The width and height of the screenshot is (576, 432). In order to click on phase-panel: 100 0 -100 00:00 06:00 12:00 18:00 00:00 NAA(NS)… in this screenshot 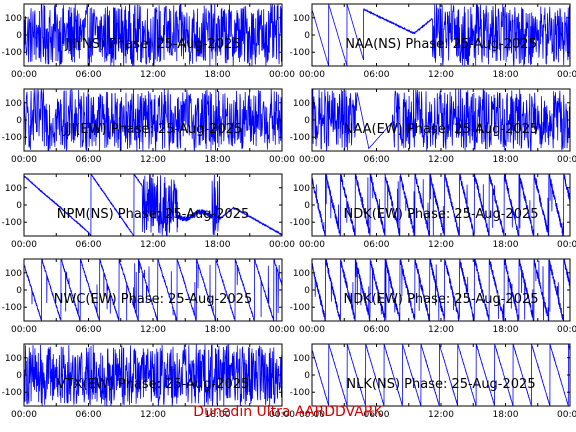, I will do `click(433, 41)`.